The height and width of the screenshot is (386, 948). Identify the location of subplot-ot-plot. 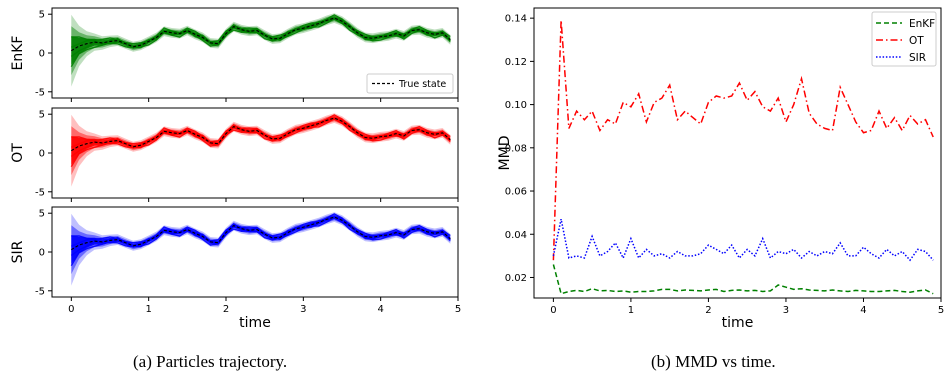
(260, 150).